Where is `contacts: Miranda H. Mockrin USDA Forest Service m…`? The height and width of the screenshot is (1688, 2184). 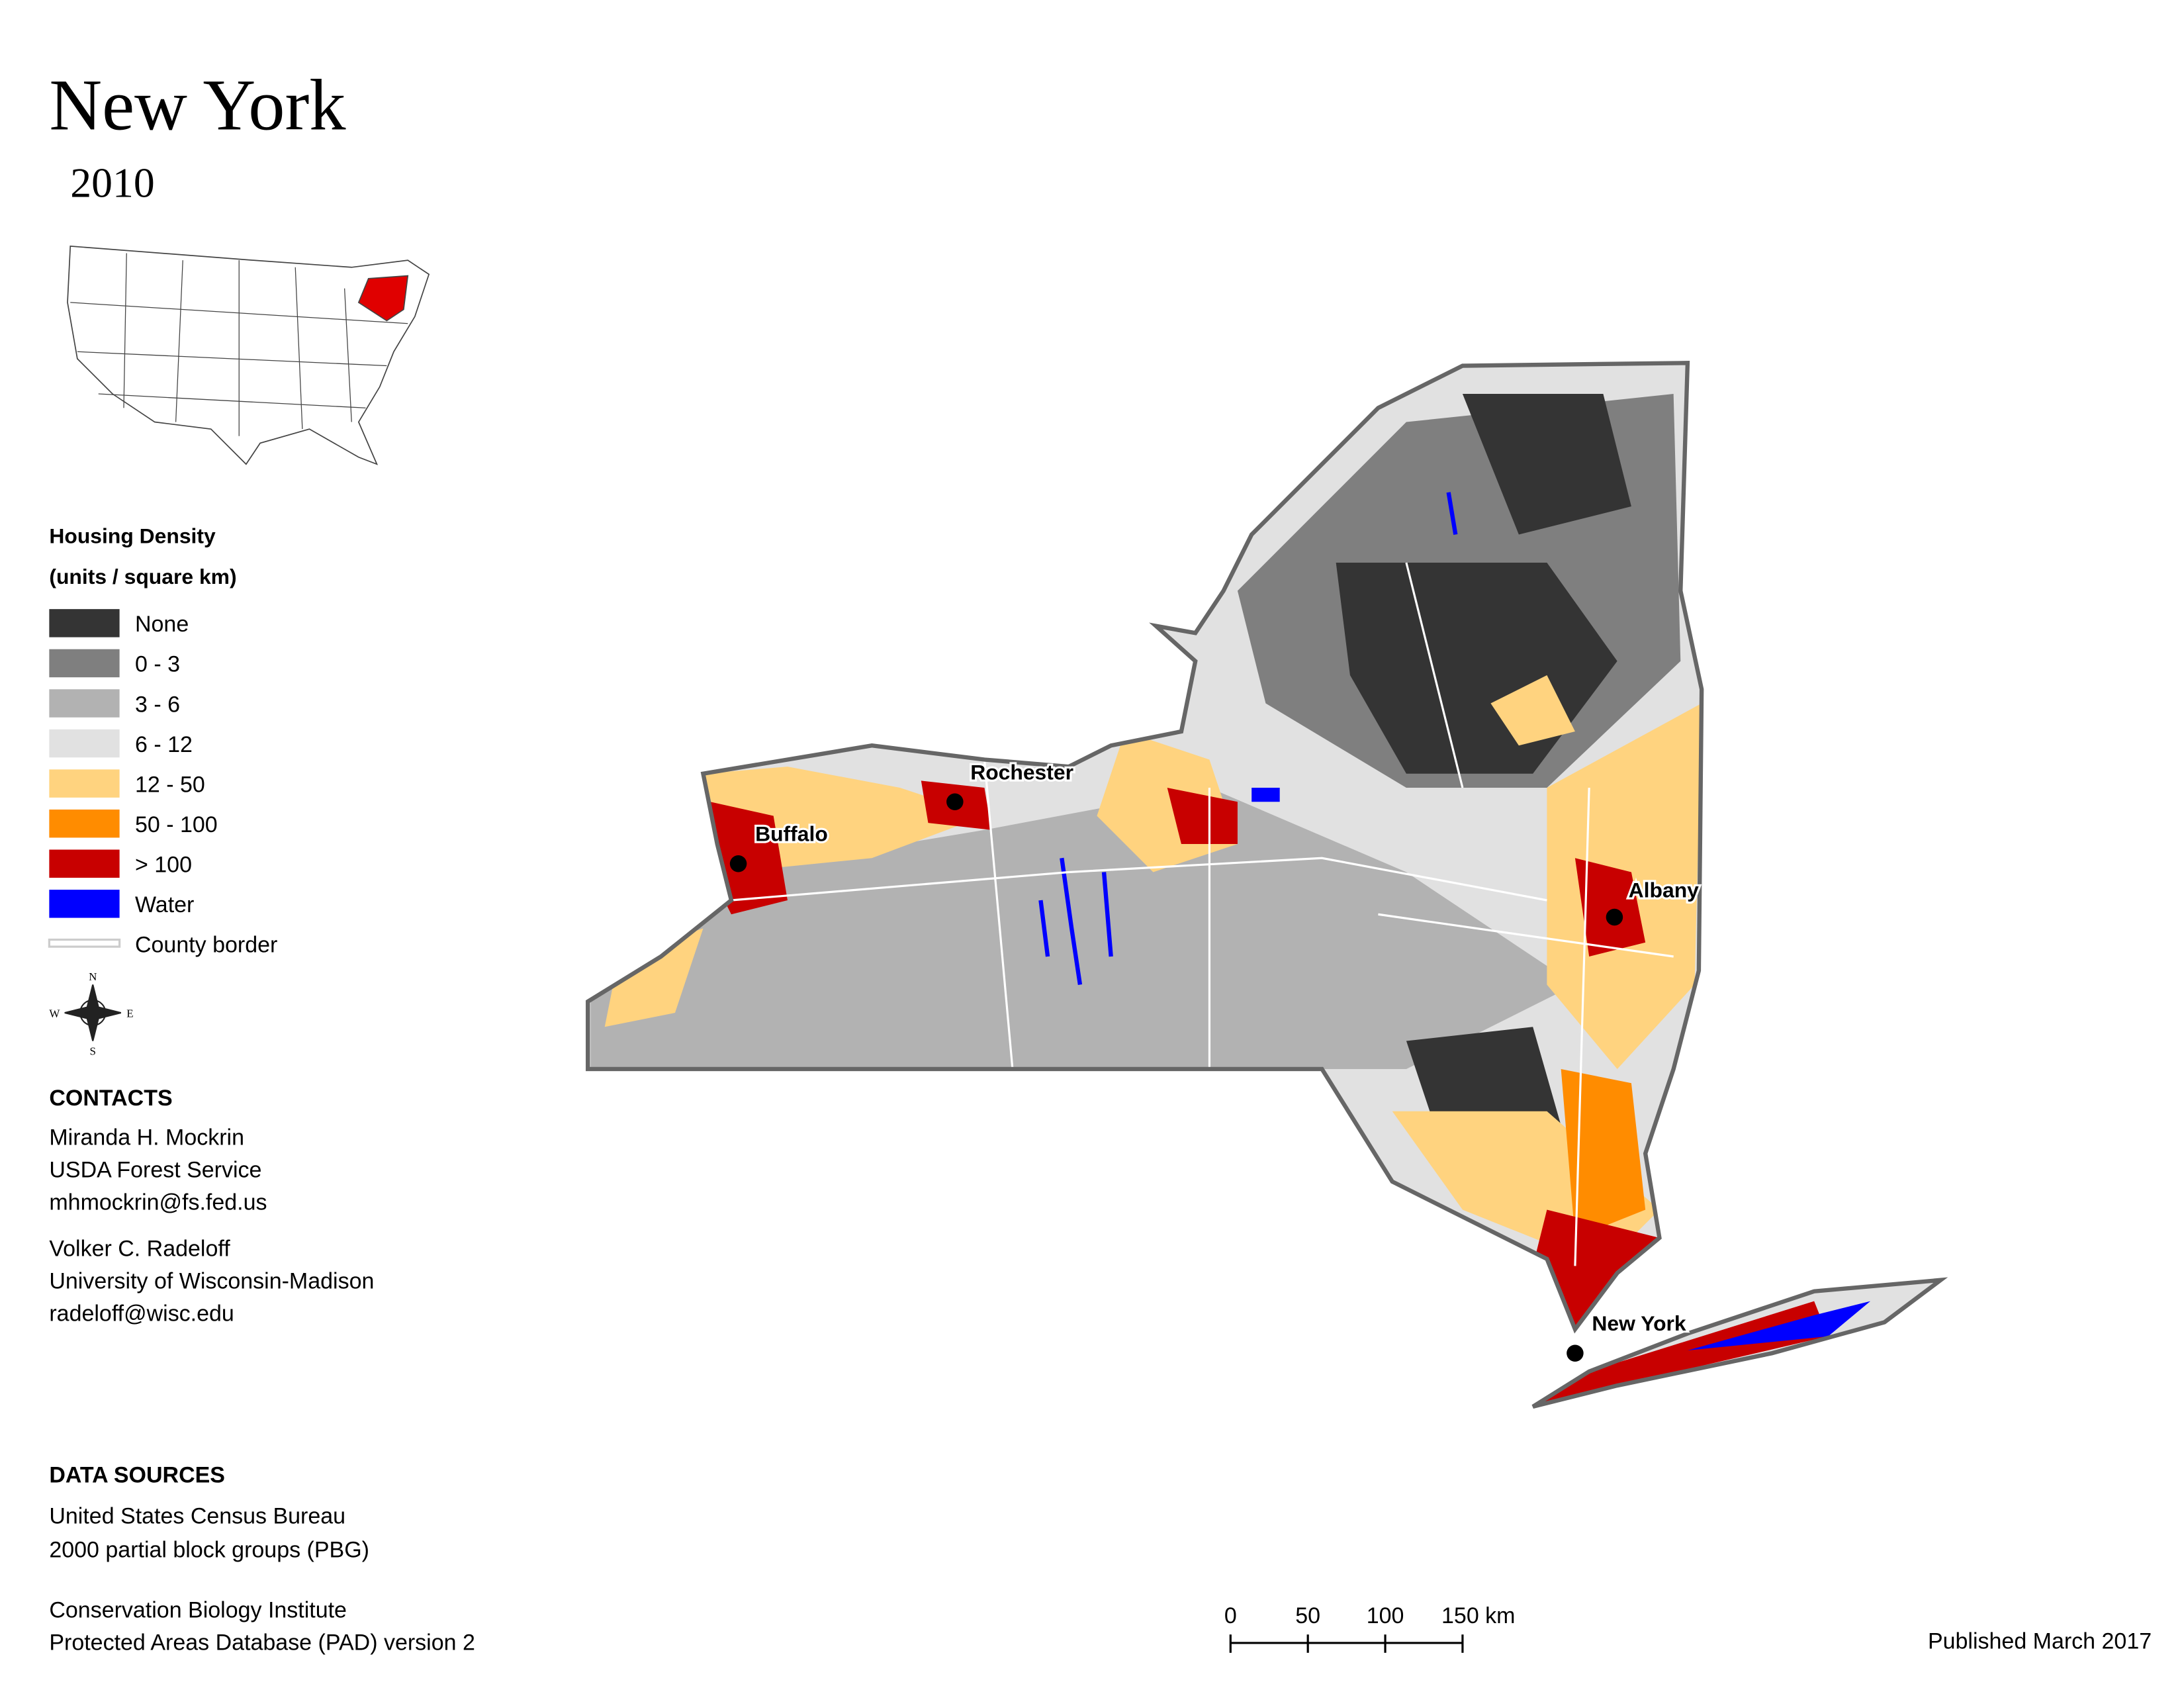 contacts: Miranda H. Mockrin USDA Forest Service m… is located at coordinates (211, 1226).